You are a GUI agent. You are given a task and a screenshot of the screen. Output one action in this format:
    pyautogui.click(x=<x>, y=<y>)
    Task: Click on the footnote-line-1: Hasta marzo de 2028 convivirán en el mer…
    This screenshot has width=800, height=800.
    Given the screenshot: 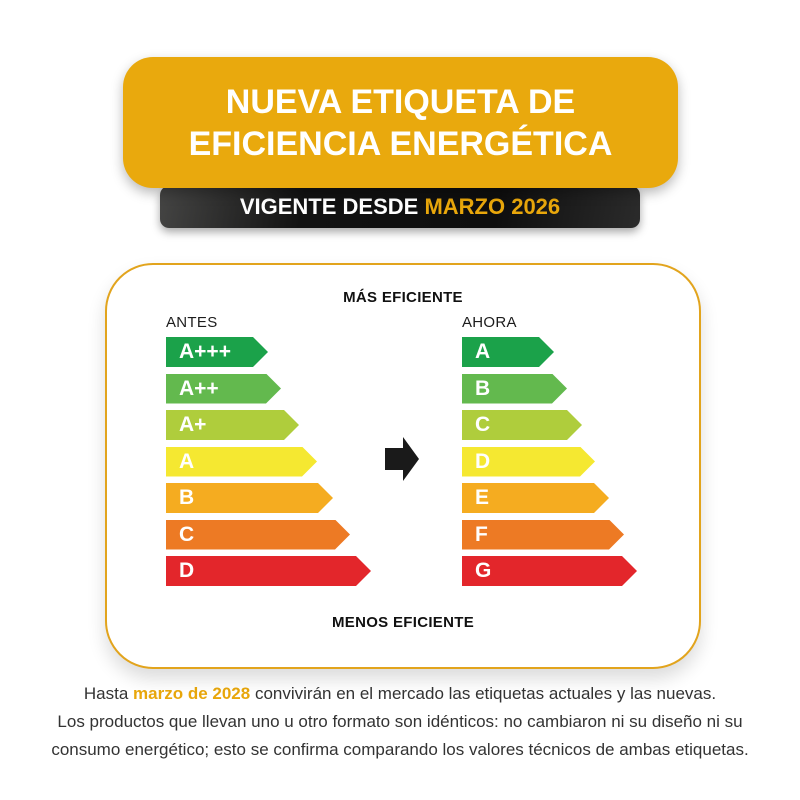 What is the action you would take?
    pyautogui.click(x=400, y=694)
    